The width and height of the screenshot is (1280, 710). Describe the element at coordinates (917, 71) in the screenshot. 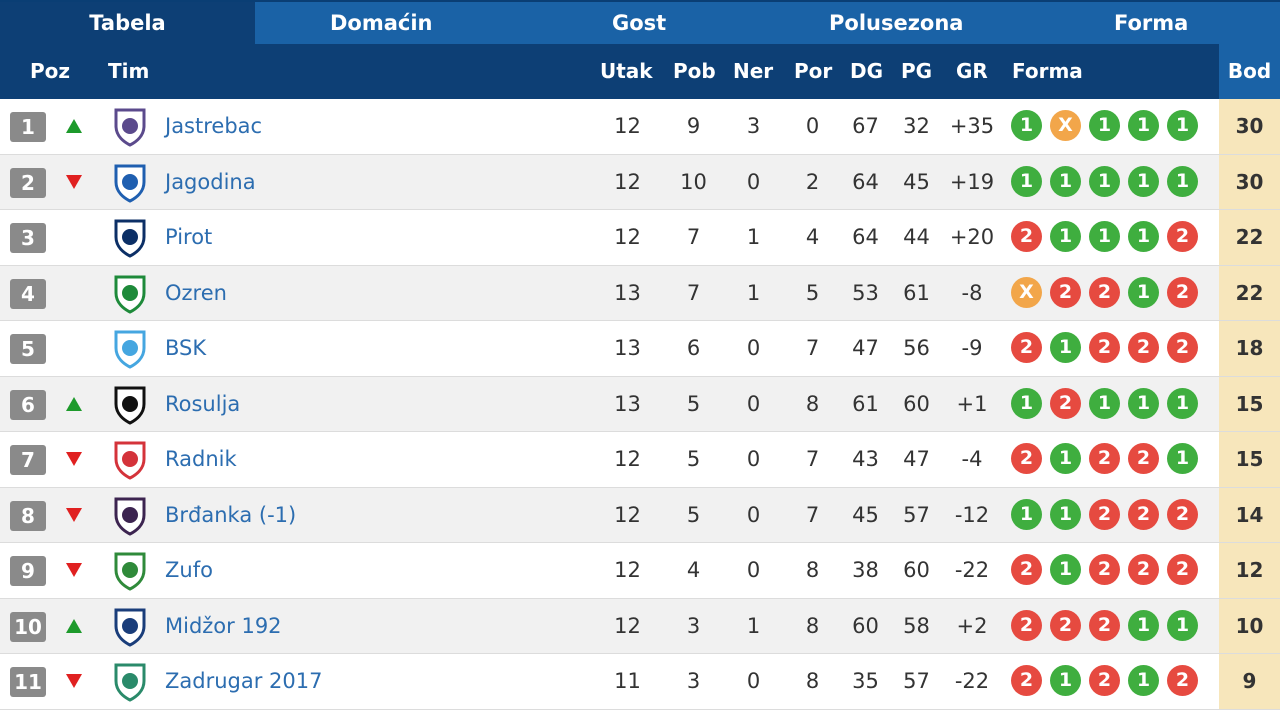

I see `col-pg: PG` at that location.